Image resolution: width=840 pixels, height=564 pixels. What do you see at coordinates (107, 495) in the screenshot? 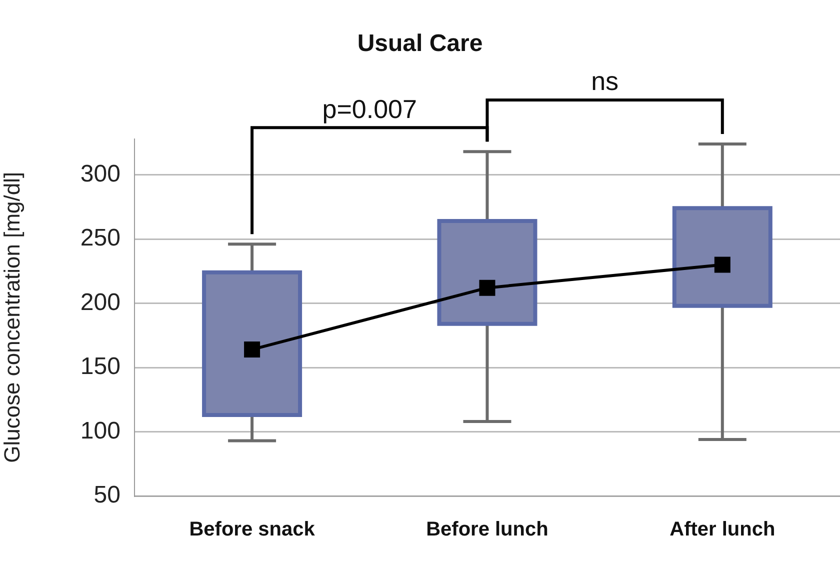
I see `y-tick-label: 50` at bounding box center [107, 495].